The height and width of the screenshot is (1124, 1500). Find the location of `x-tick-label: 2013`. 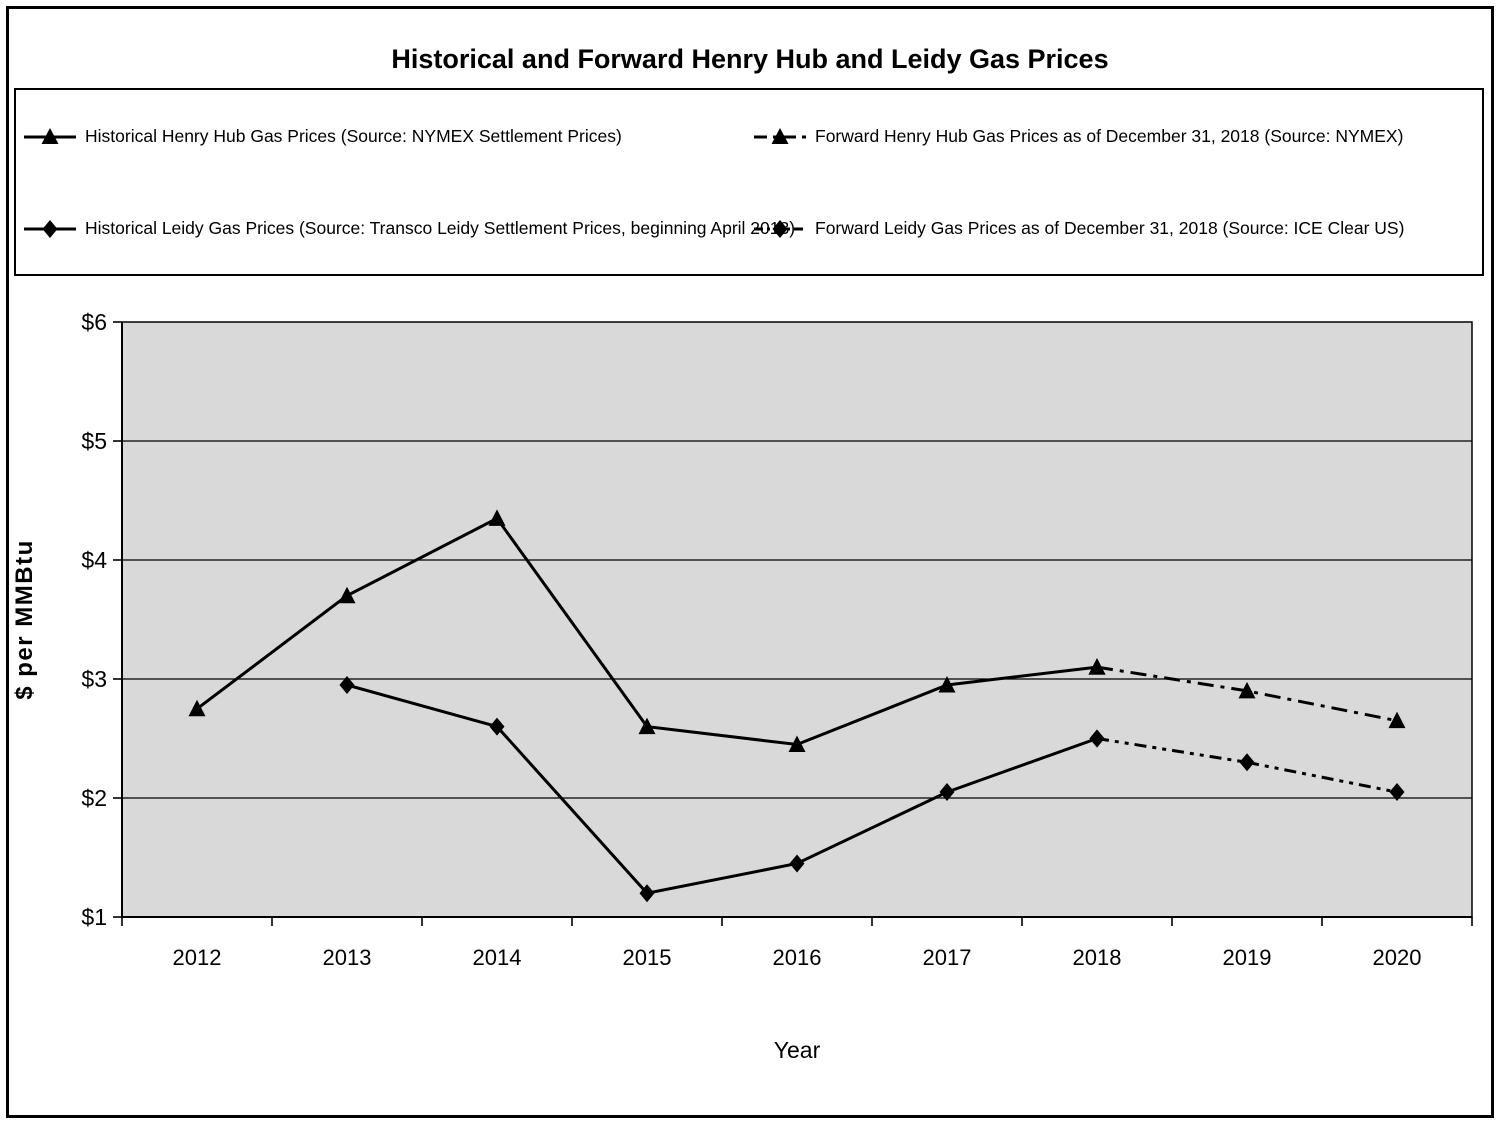

x-tick-label: 2013 is located at coordinates (347, 957).